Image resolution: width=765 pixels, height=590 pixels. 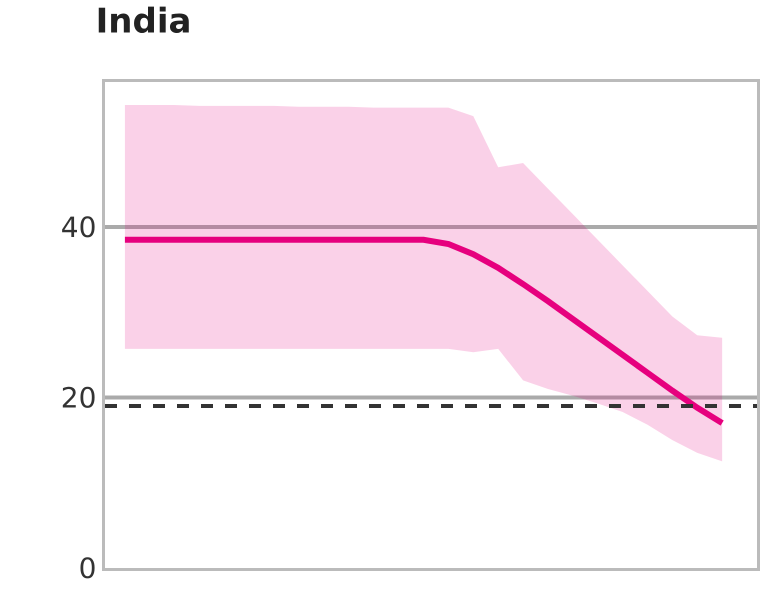 What do you see at coordinates (78, 397) in the screenshot?
I see `y-tick-label: 20` at bounding box center [78, 397].